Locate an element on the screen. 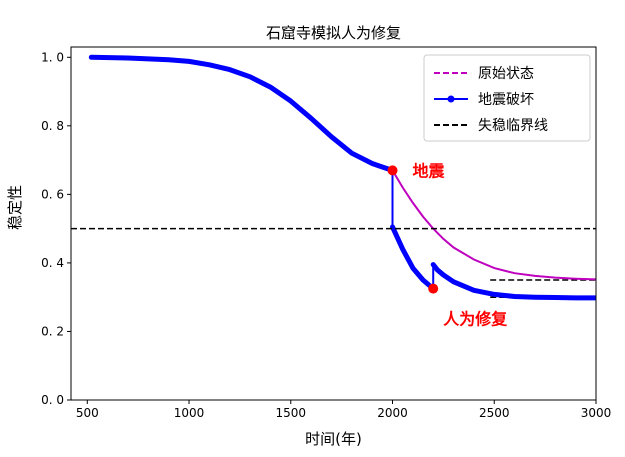 The height and width of the screenshot is (457, 625). legend-label-1: 原始状态 is located at coordinates (506, 74).